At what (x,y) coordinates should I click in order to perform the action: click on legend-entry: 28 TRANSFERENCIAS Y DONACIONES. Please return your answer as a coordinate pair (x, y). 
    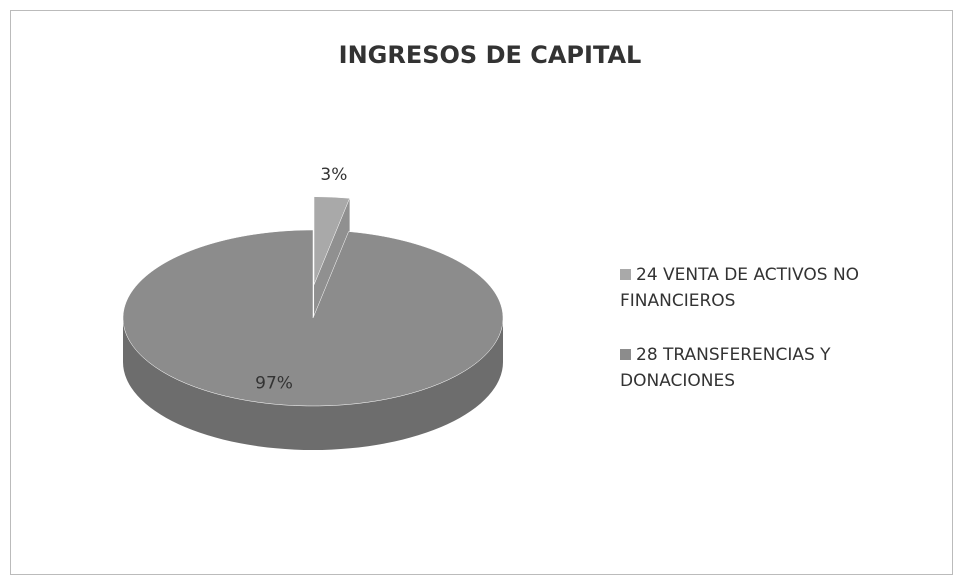
    Looking at the image, I should click on (770, 368).